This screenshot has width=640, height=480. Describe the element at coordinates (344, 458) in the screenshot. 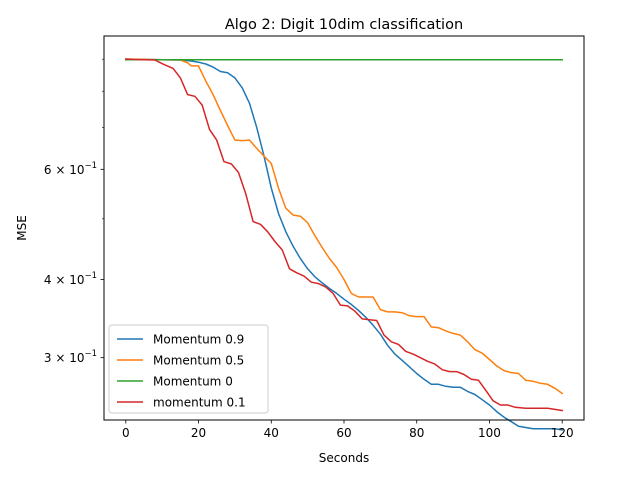

I see `x-axis-label: Seconds` at that location.